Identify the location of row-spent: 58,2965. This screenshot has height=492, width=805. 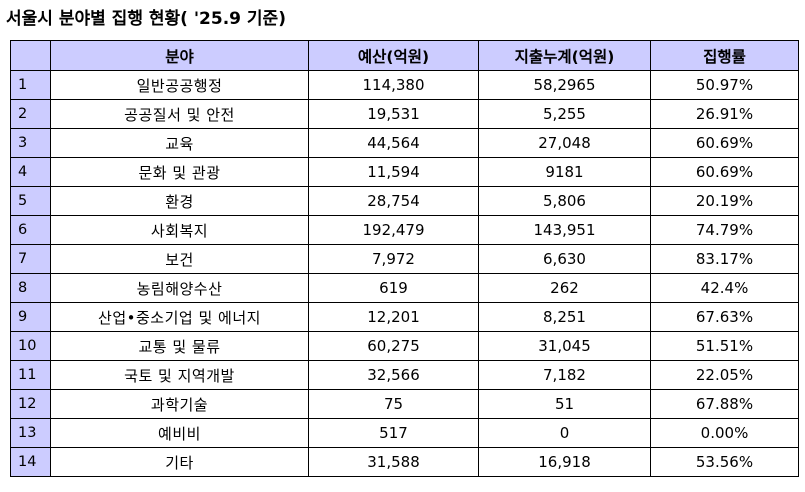
(564, 85).